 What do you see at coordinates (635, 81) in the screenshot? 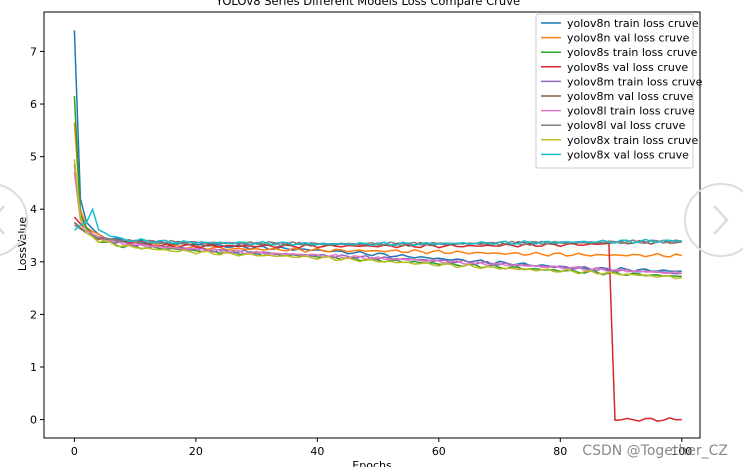
I see `legend-entry: yolov8m train loss cruve` at bounding box center [635, 81].